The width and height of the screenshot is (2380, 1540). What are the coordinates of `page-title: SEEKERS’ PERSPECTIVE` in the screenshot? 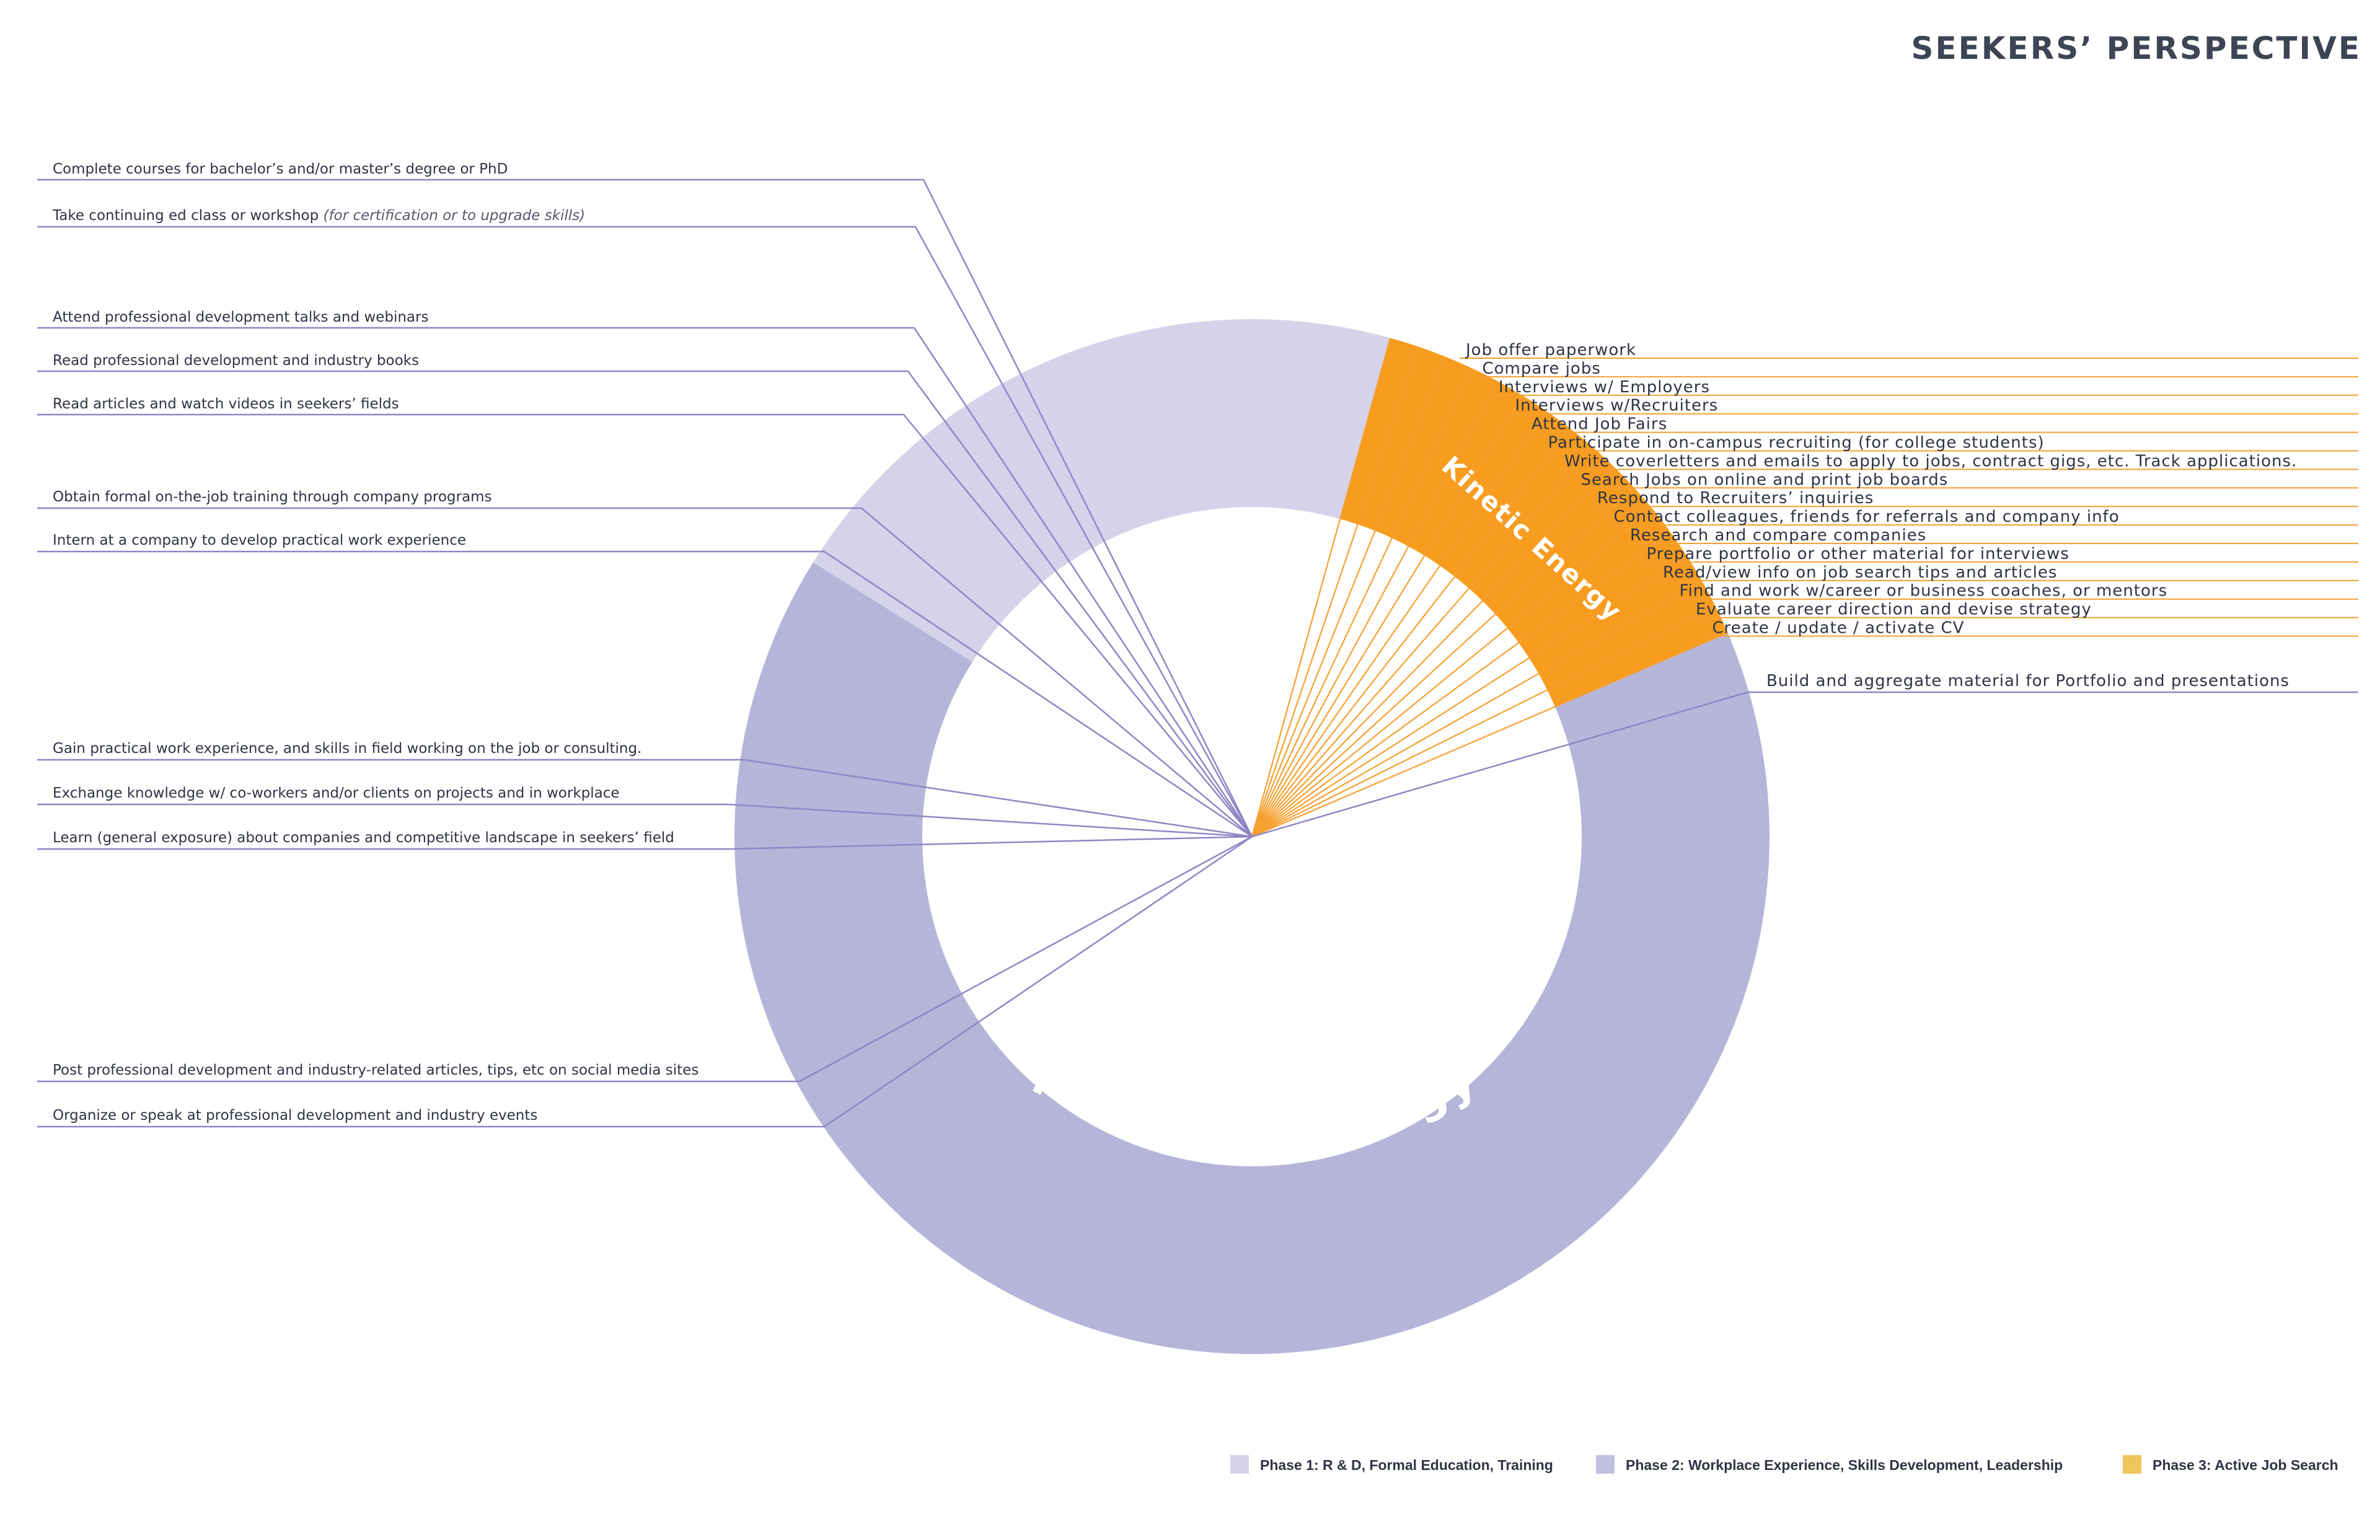 It's located at (2136, 48).